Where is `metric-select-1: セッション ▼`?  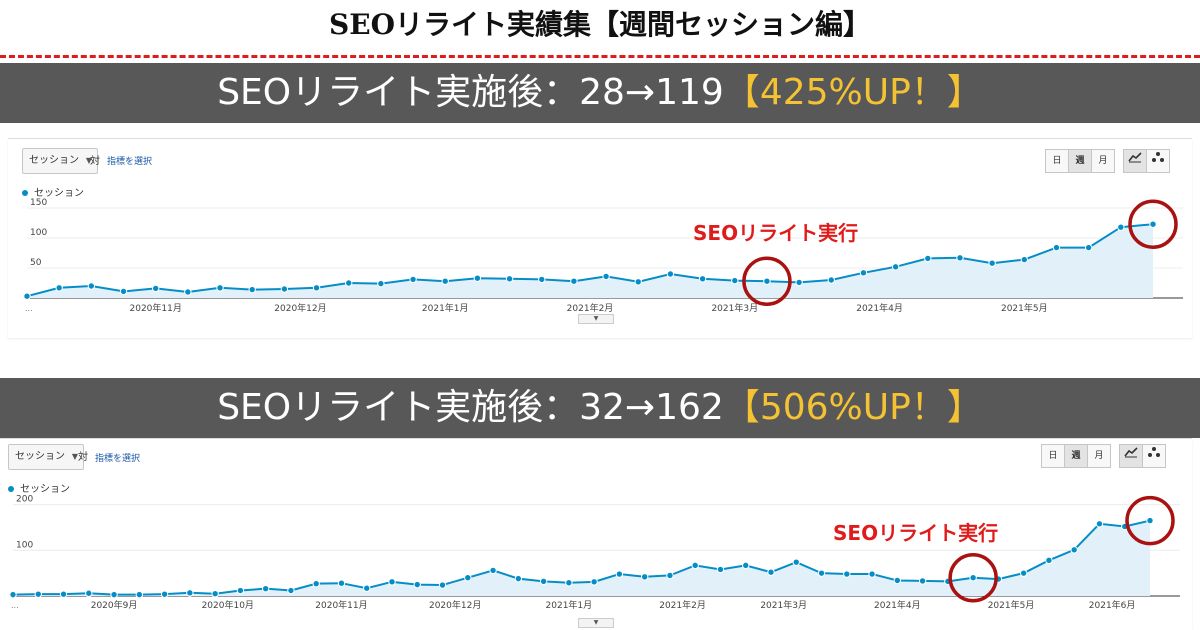
metric-select-1: セッション ▼ is located at coordinates (60, 161).